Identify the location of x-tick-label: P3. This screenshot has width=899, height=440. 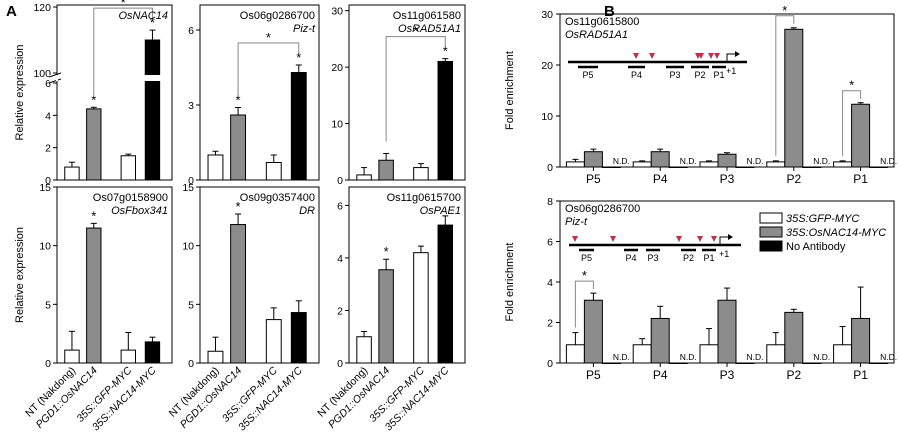
(727, 375).